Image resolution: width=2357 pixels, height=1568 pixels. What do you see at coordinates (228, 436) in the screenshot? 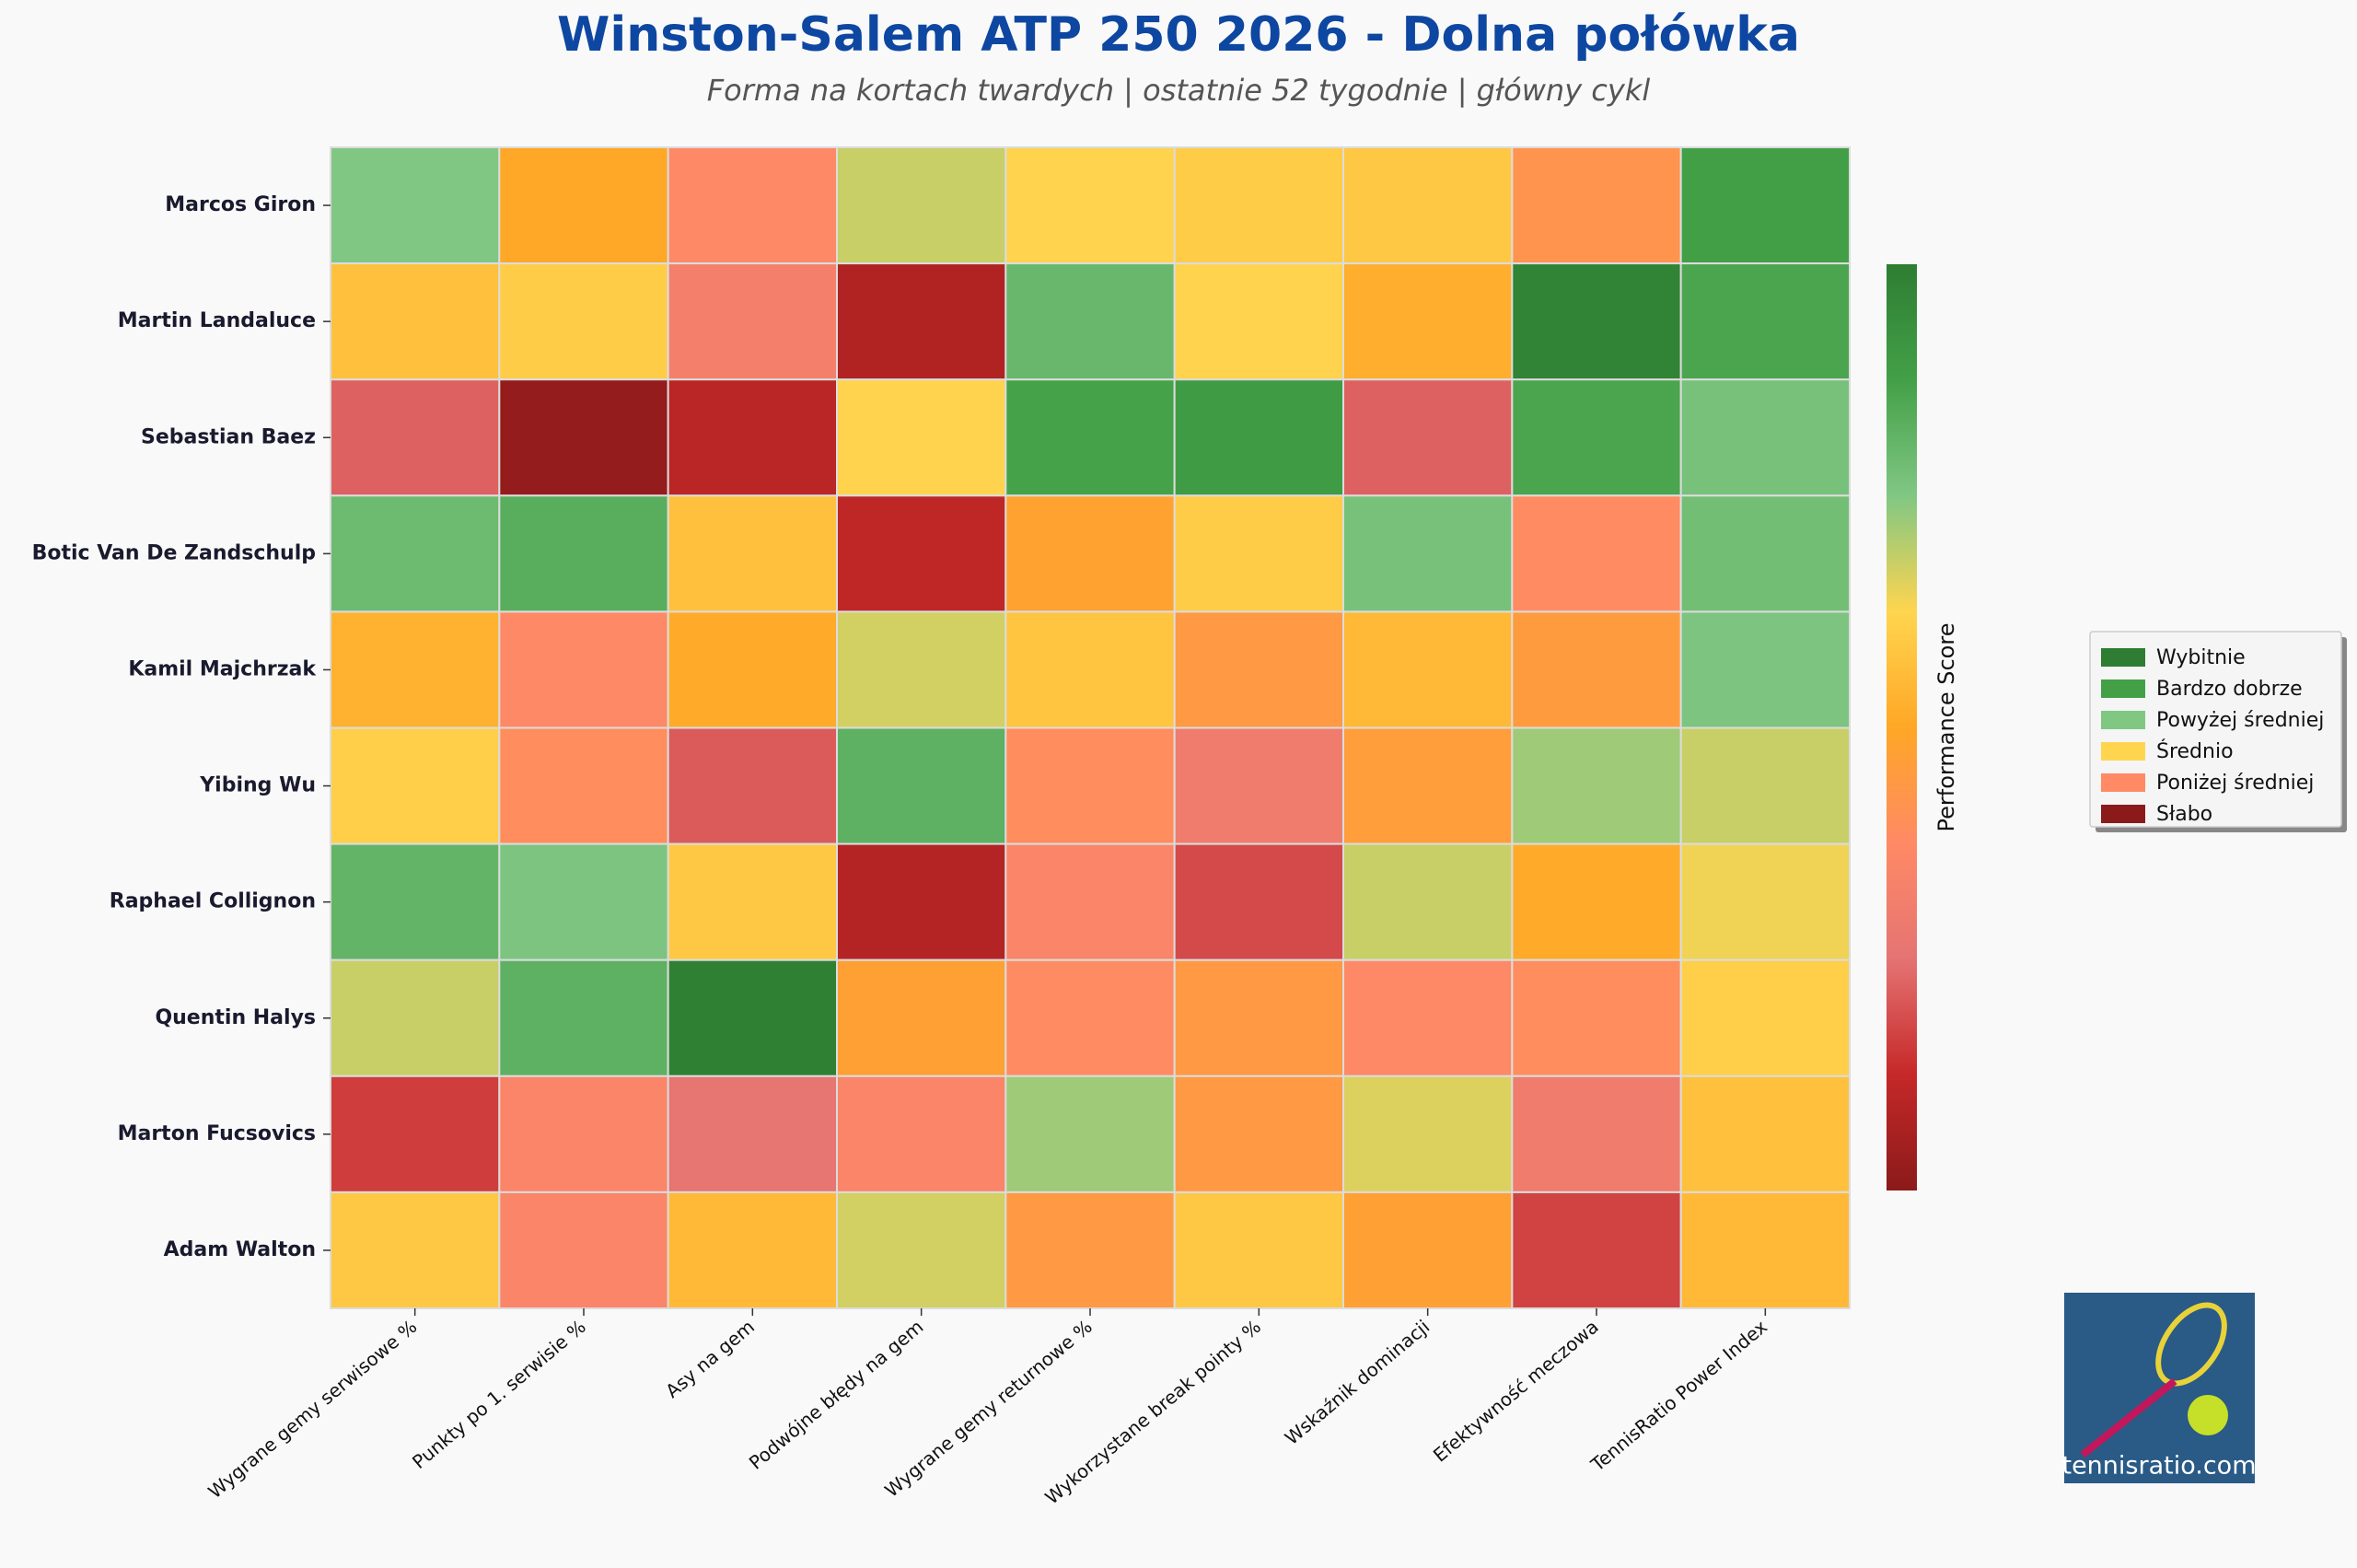
I see `y-tick-label: Sebastian Baez` at bounding box center [228, 436].